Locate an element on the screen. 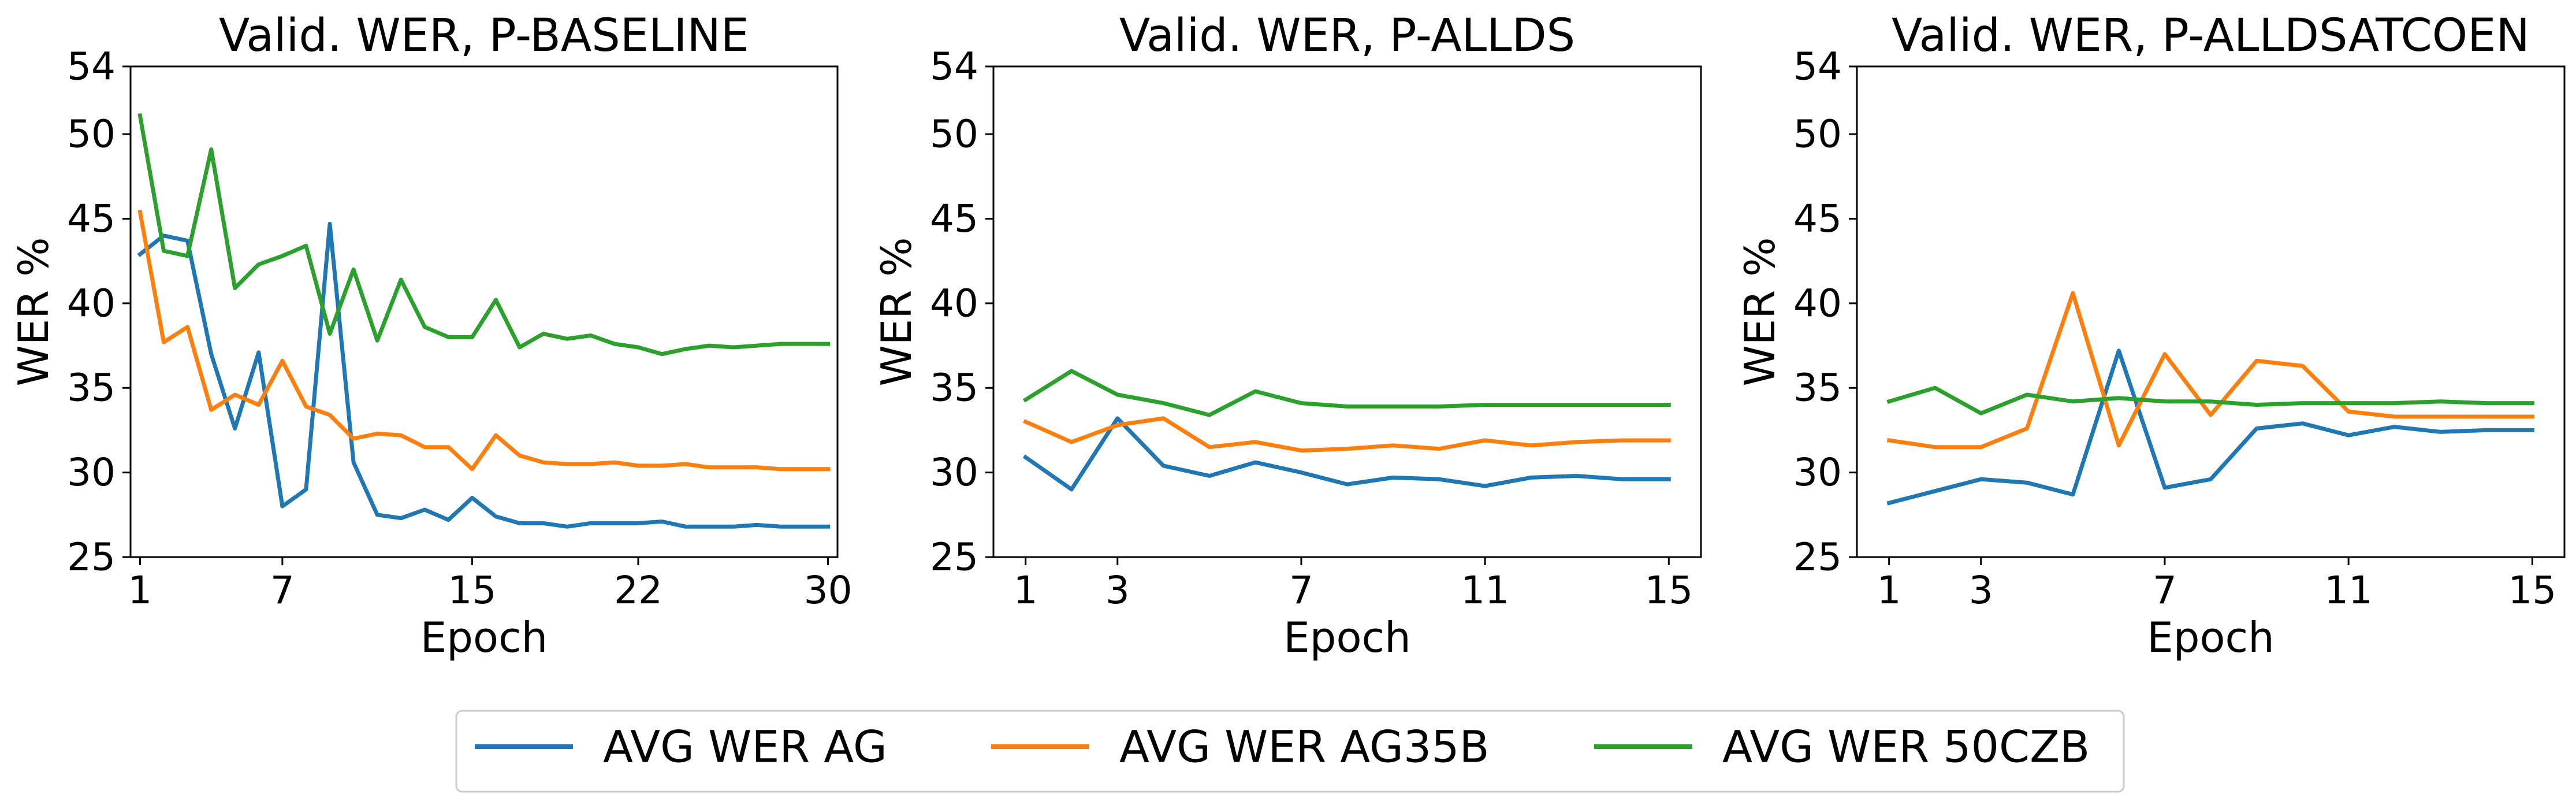 The width and height of the screenshot is (2576, 805). panel-1-x-axis-label: Epoch is located at coordinates (484, 637).